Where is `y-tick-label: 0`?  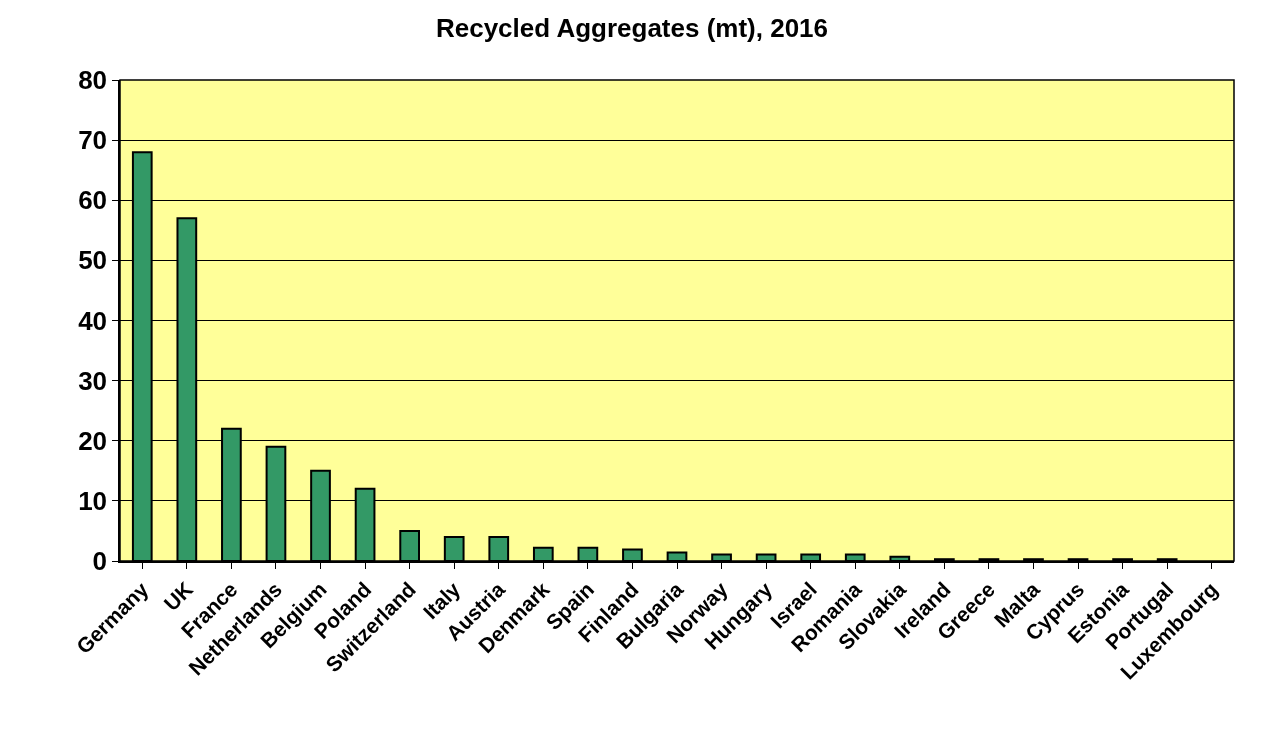 y-tick-label: 0 is located at coordinates (100, 561).